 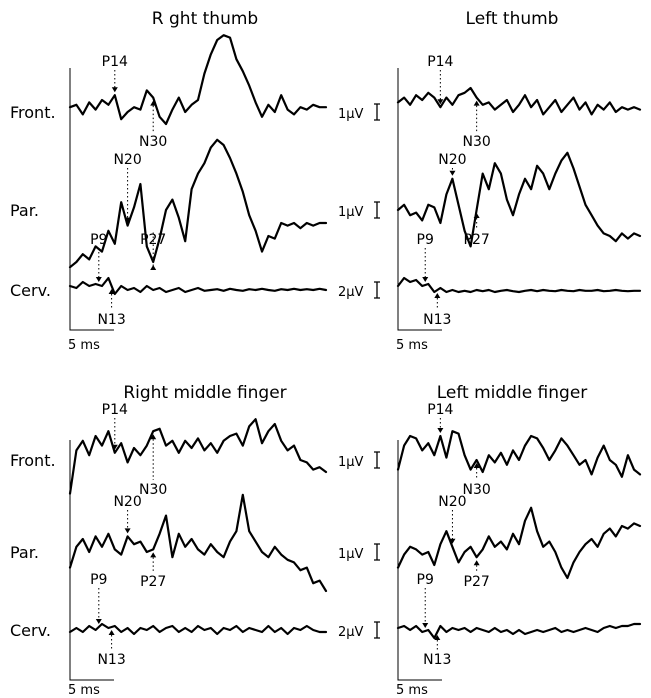 I want to click on panel-title: R ght thumb, so click(x=205, y=19).